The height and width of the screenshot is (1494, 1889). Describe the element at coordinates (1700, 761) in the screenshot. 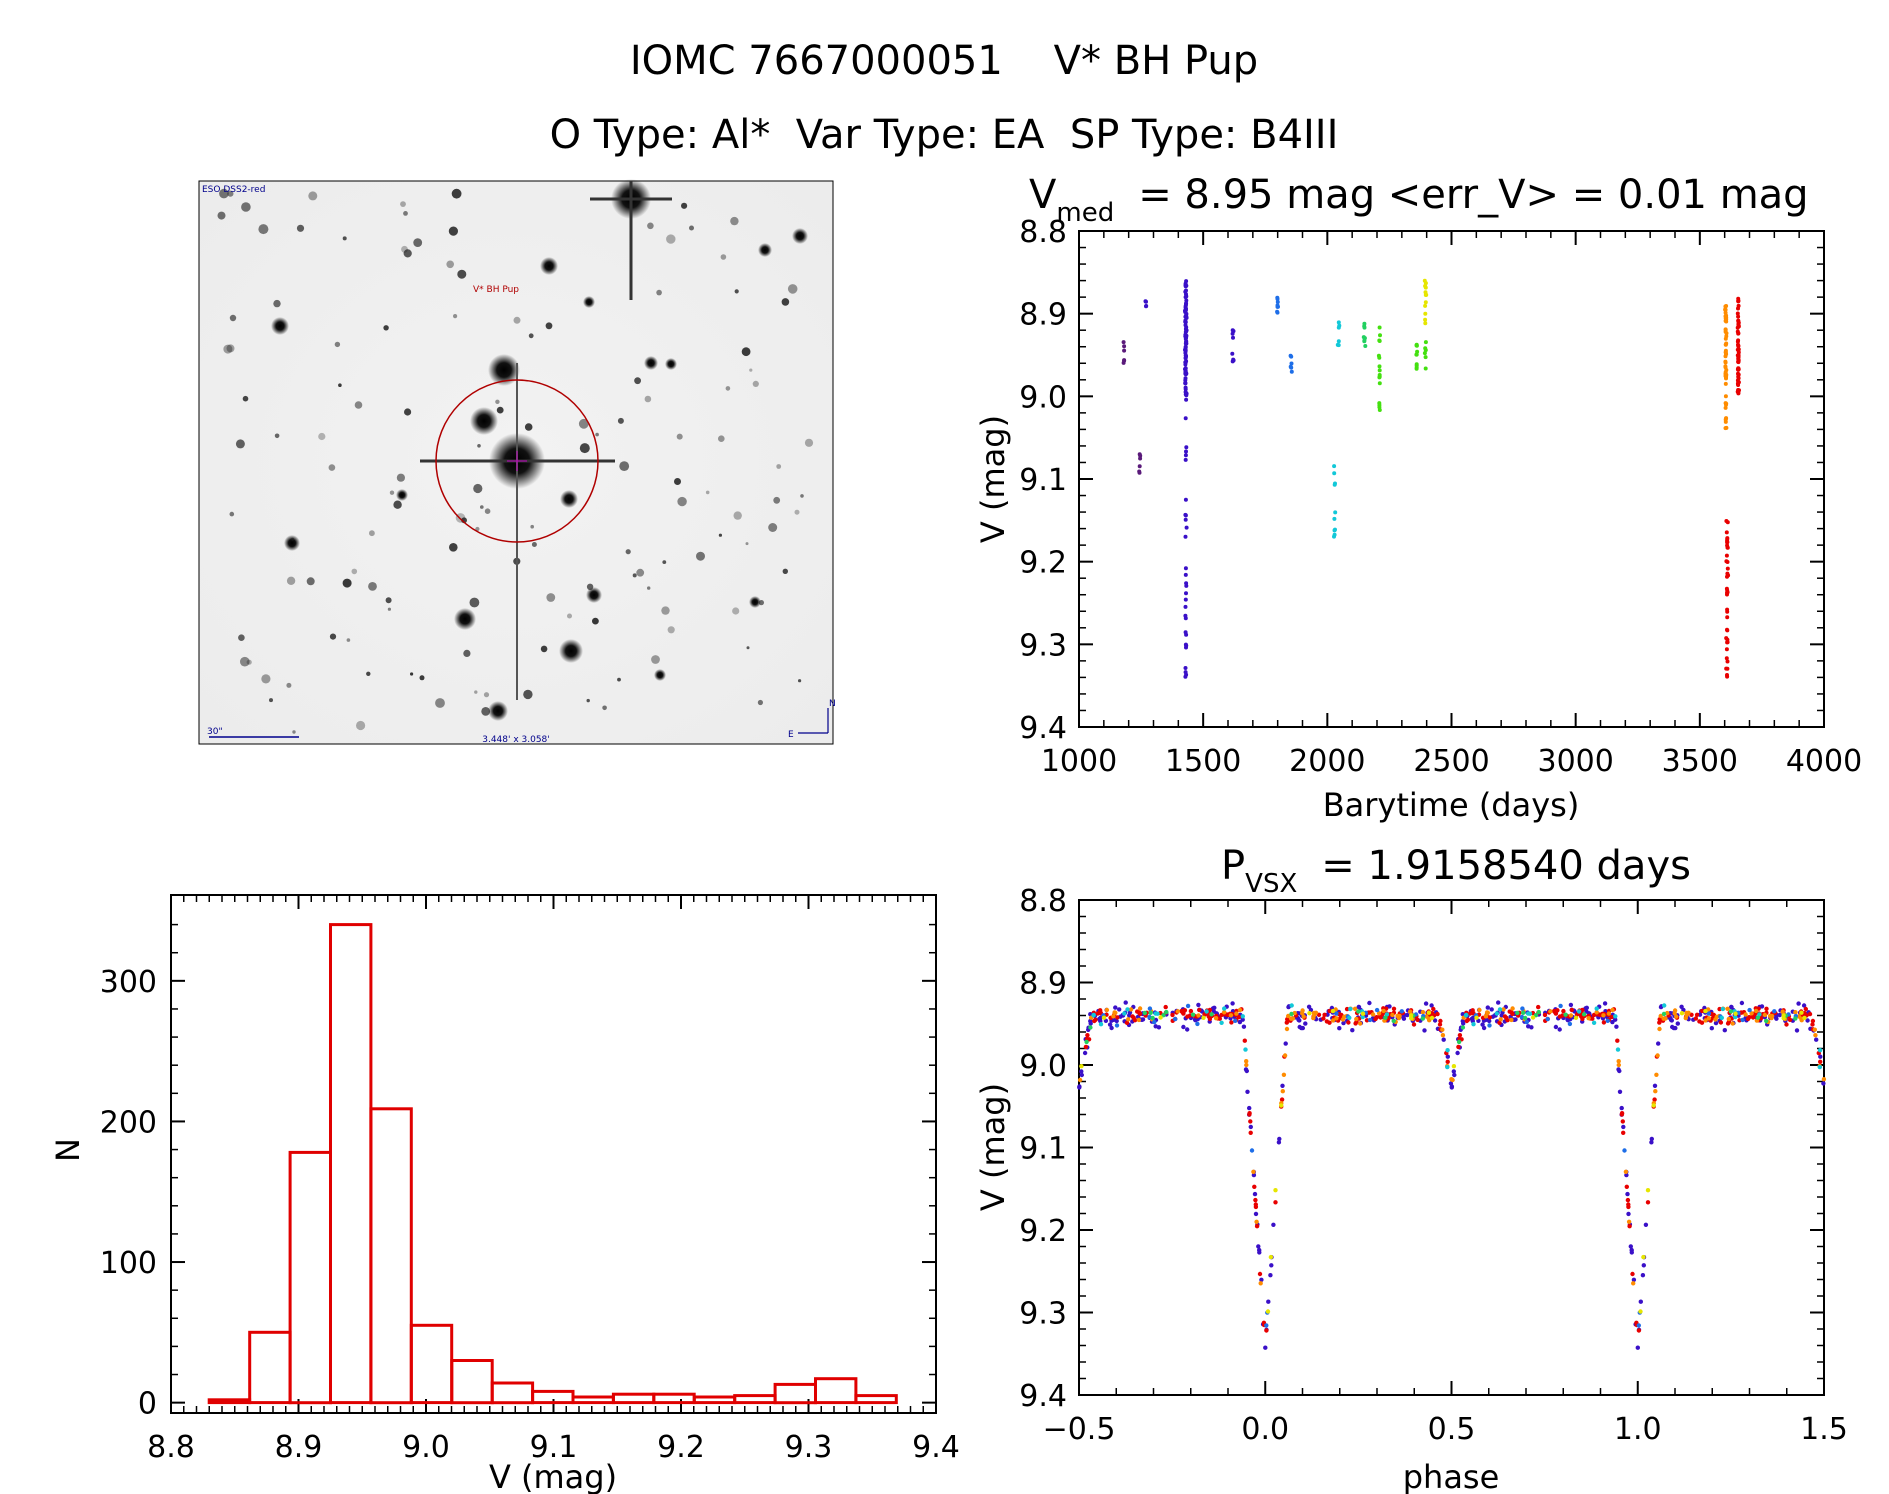

I see `lightcurve-xtick-label: 3500` at that location.